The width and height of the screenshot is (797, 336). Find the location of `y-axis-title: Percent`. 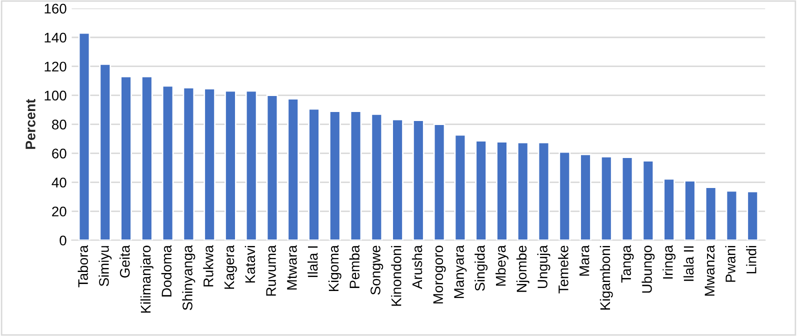

y-axis-title: Percent is located at coordinates (31, 124).